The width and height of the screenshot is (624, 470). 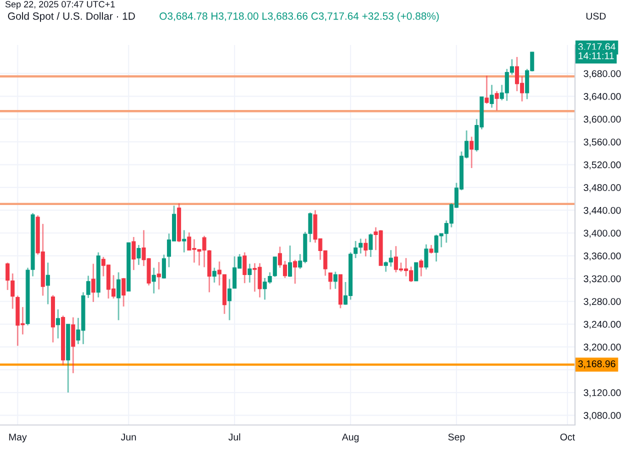 I want to click on x-tick-label: Sep, so click(x=456, y=438).